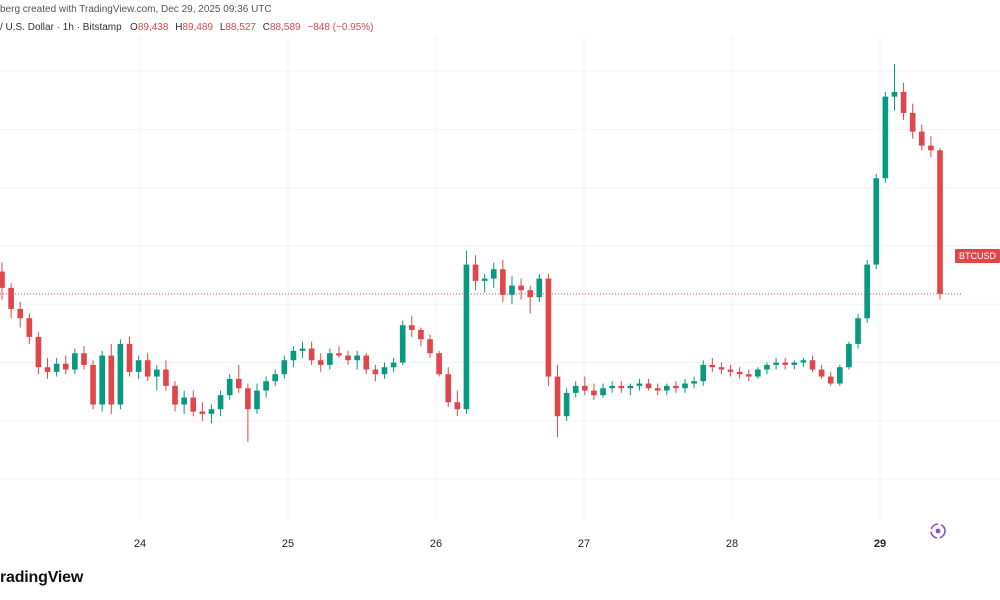 The image size is (1000, 600). Describe the element at coordinates (285, 27) in the screenshot. I see `close-value: 88,589` at that location.